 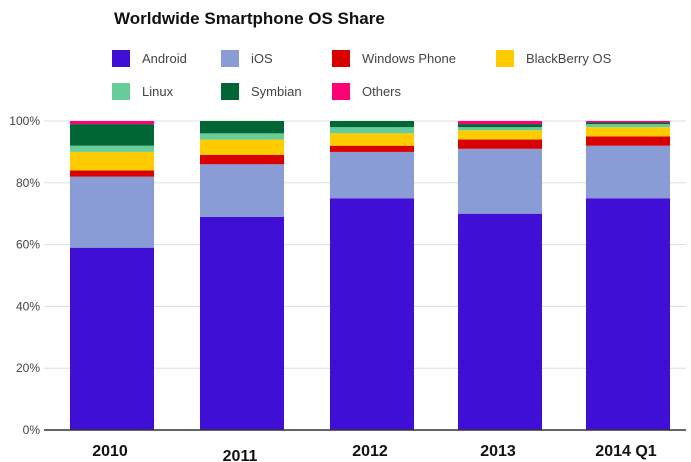 I want to click on legend-label-windows-phone: Windows Phone, so click(x=409, y=58).